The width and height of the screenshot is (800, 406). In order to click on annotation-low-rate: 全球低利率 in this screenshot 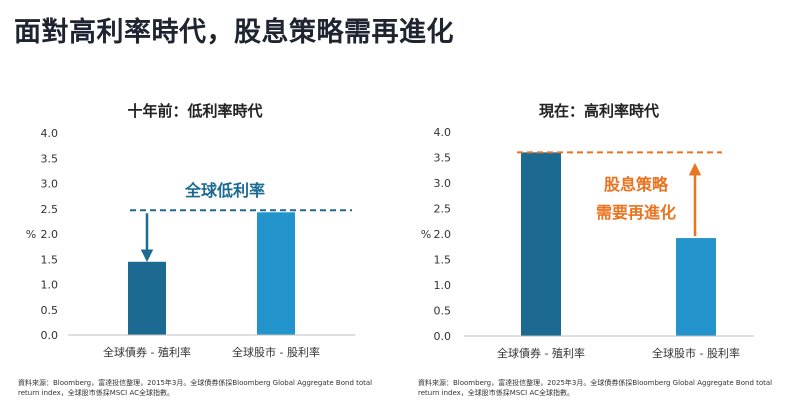, I will do `click(224, 190)`.